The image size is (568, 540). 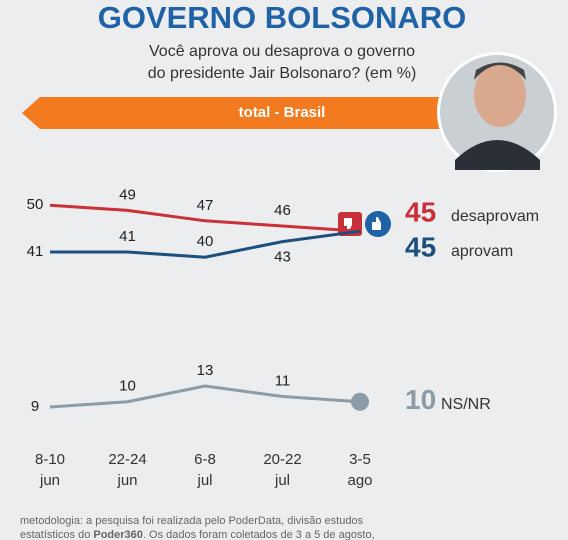 I want to click on thumbs-down-glyph, so click(x=348, y=224).